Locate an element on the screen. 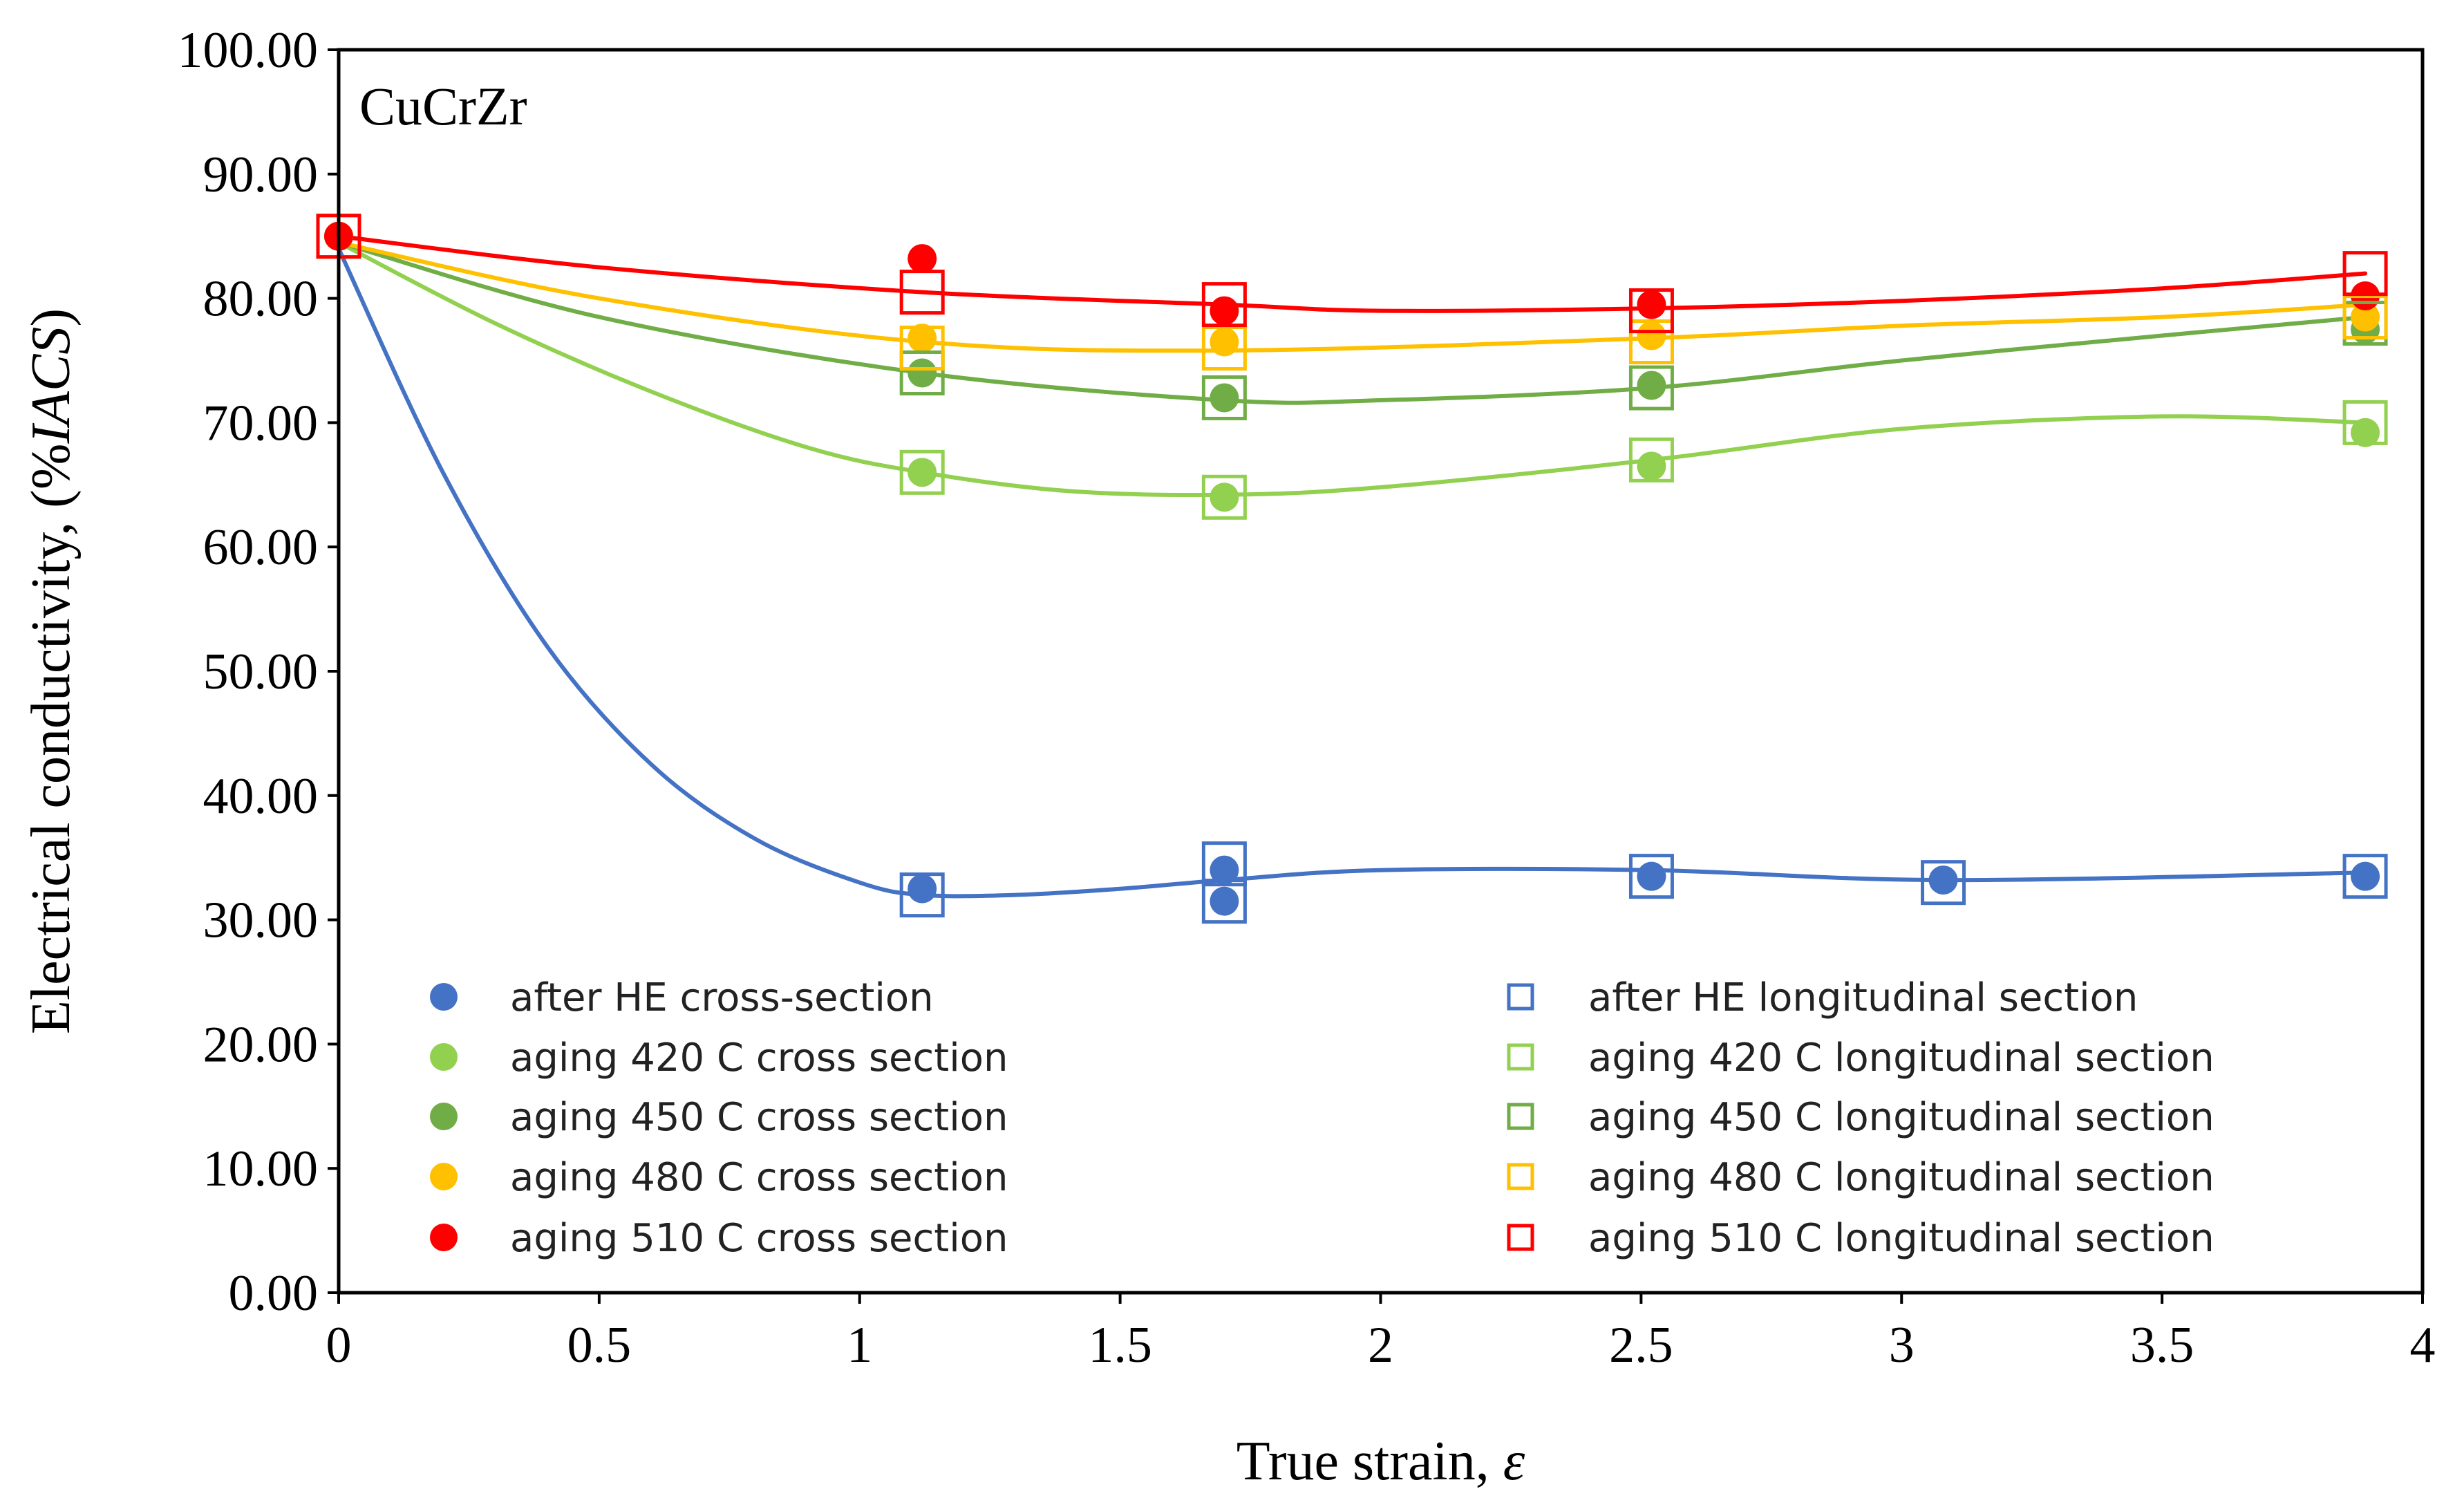 This screenshot has height=1507, width=2464. legend-label: aging 450 C cross section is located at coordinates (759, 1118).